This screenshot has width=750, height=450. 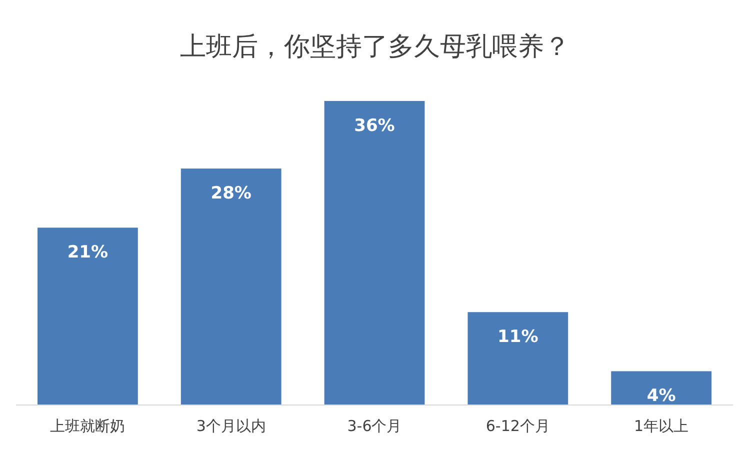 What do you see at coordinates (661, 426) in the screenshot?
I see `x-tick-label: 1年以上` at bounding box center [661, 426].